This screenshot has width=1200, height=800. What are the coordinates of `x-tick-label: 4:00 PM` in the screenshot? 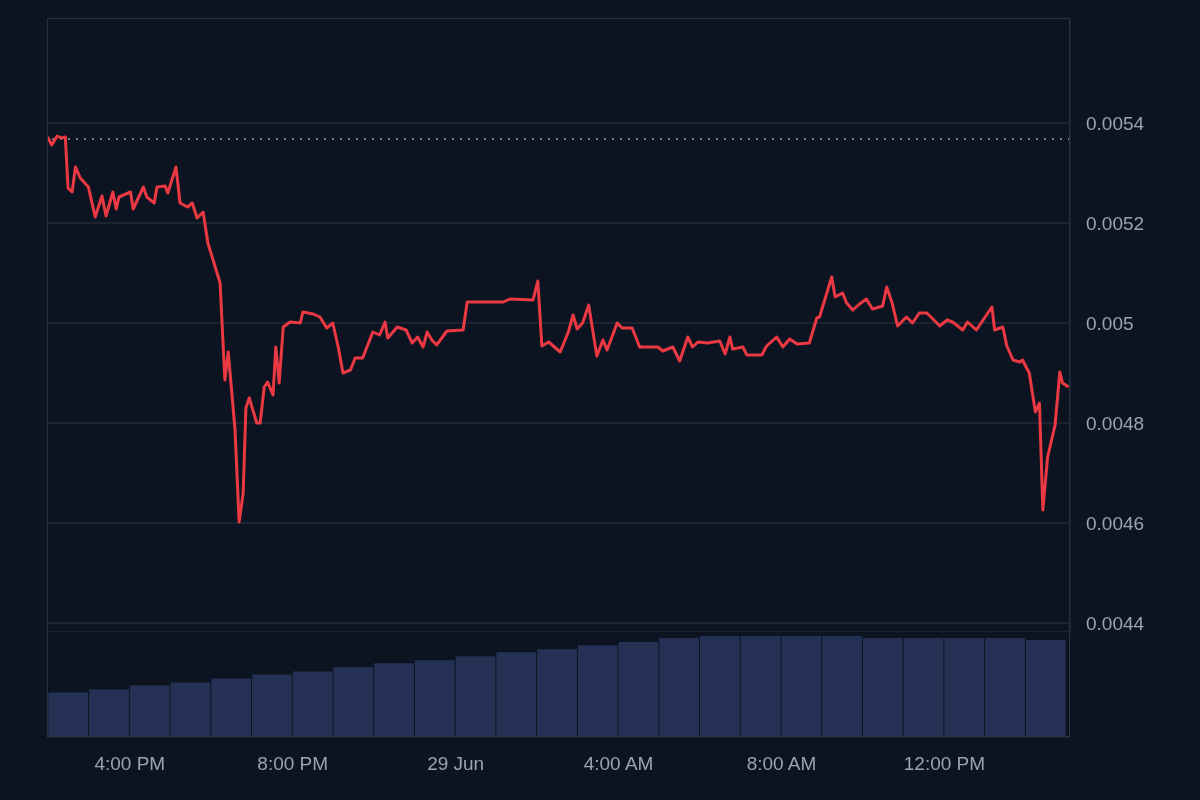 It's located at (130, 764).